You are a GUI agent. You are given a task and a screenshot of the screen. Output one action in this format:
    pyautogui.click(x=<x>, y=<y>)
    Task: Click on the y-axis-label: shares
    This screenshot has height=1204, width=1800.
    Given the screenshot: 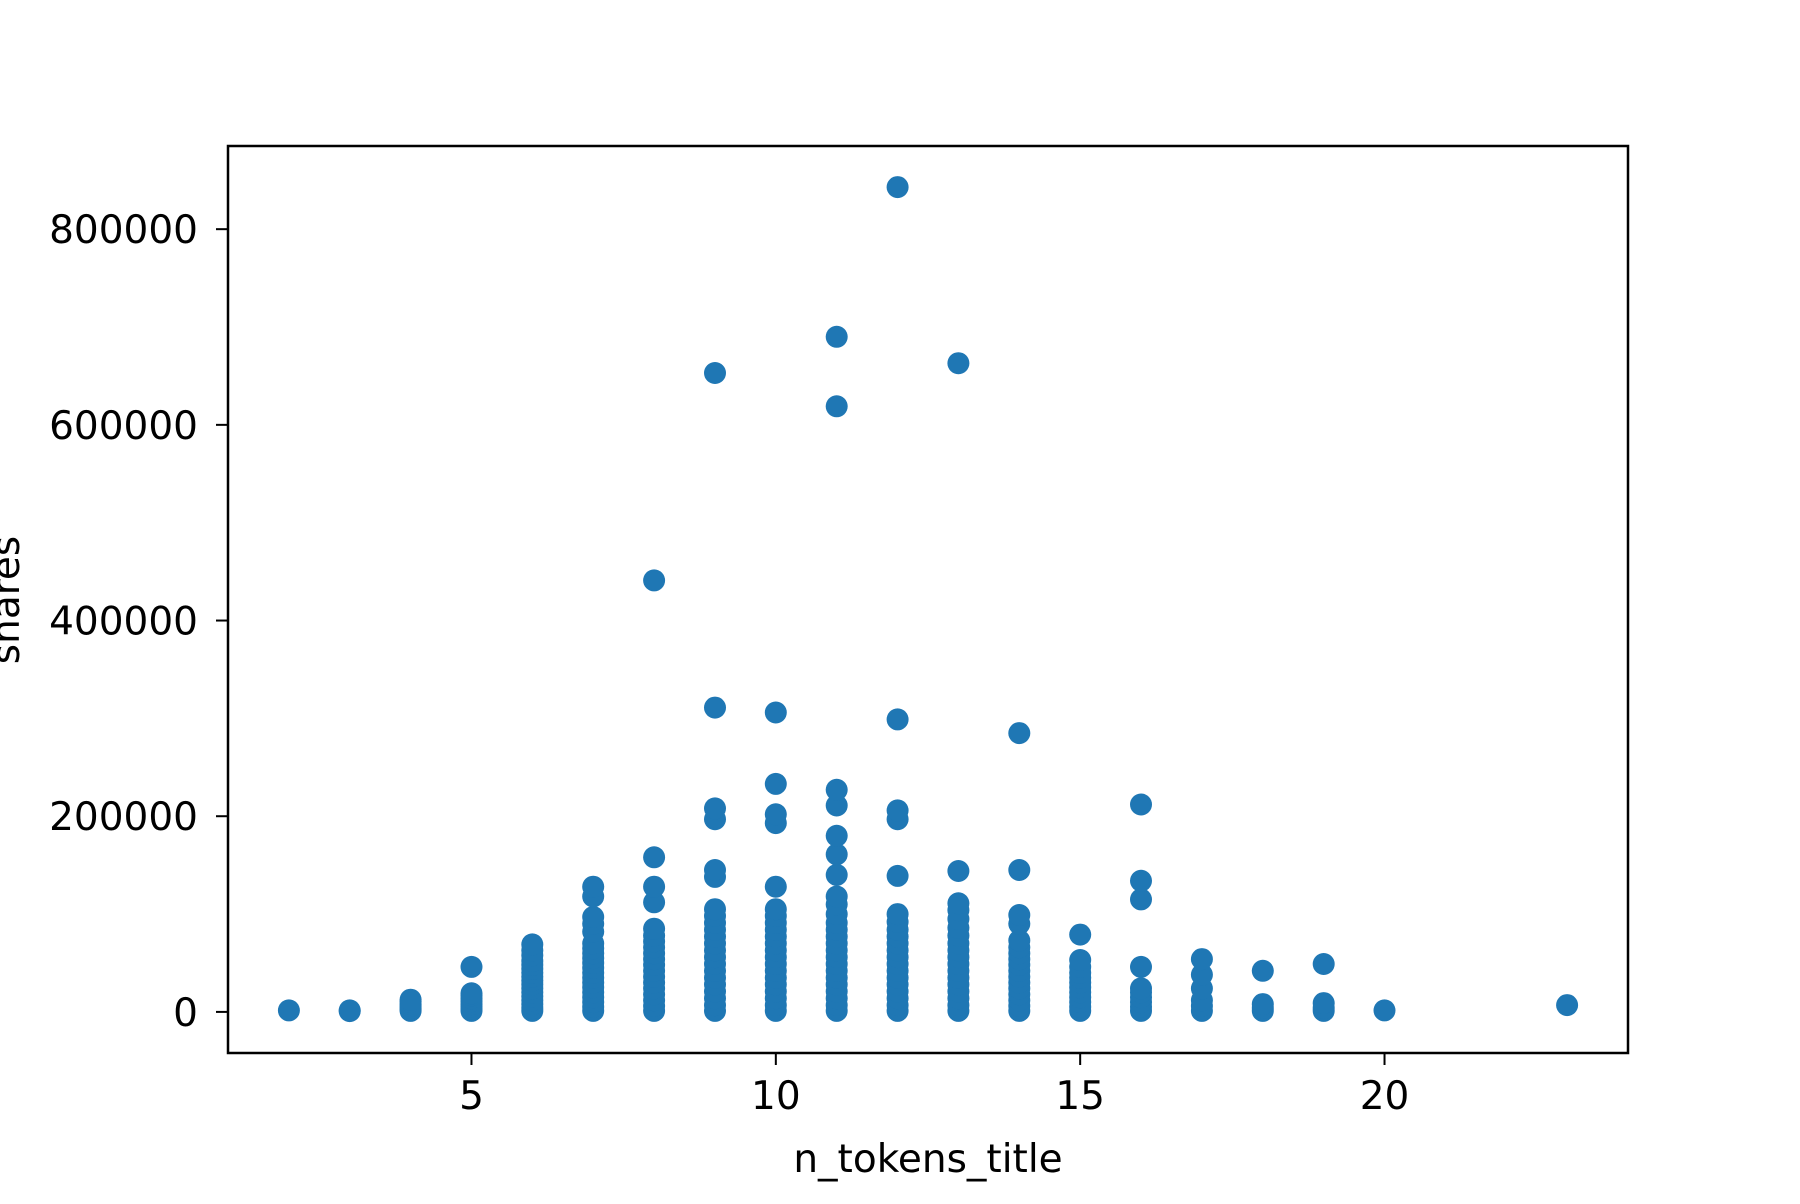 What is the action you would take?
    pyautogui.click(x=14, y=600)
    